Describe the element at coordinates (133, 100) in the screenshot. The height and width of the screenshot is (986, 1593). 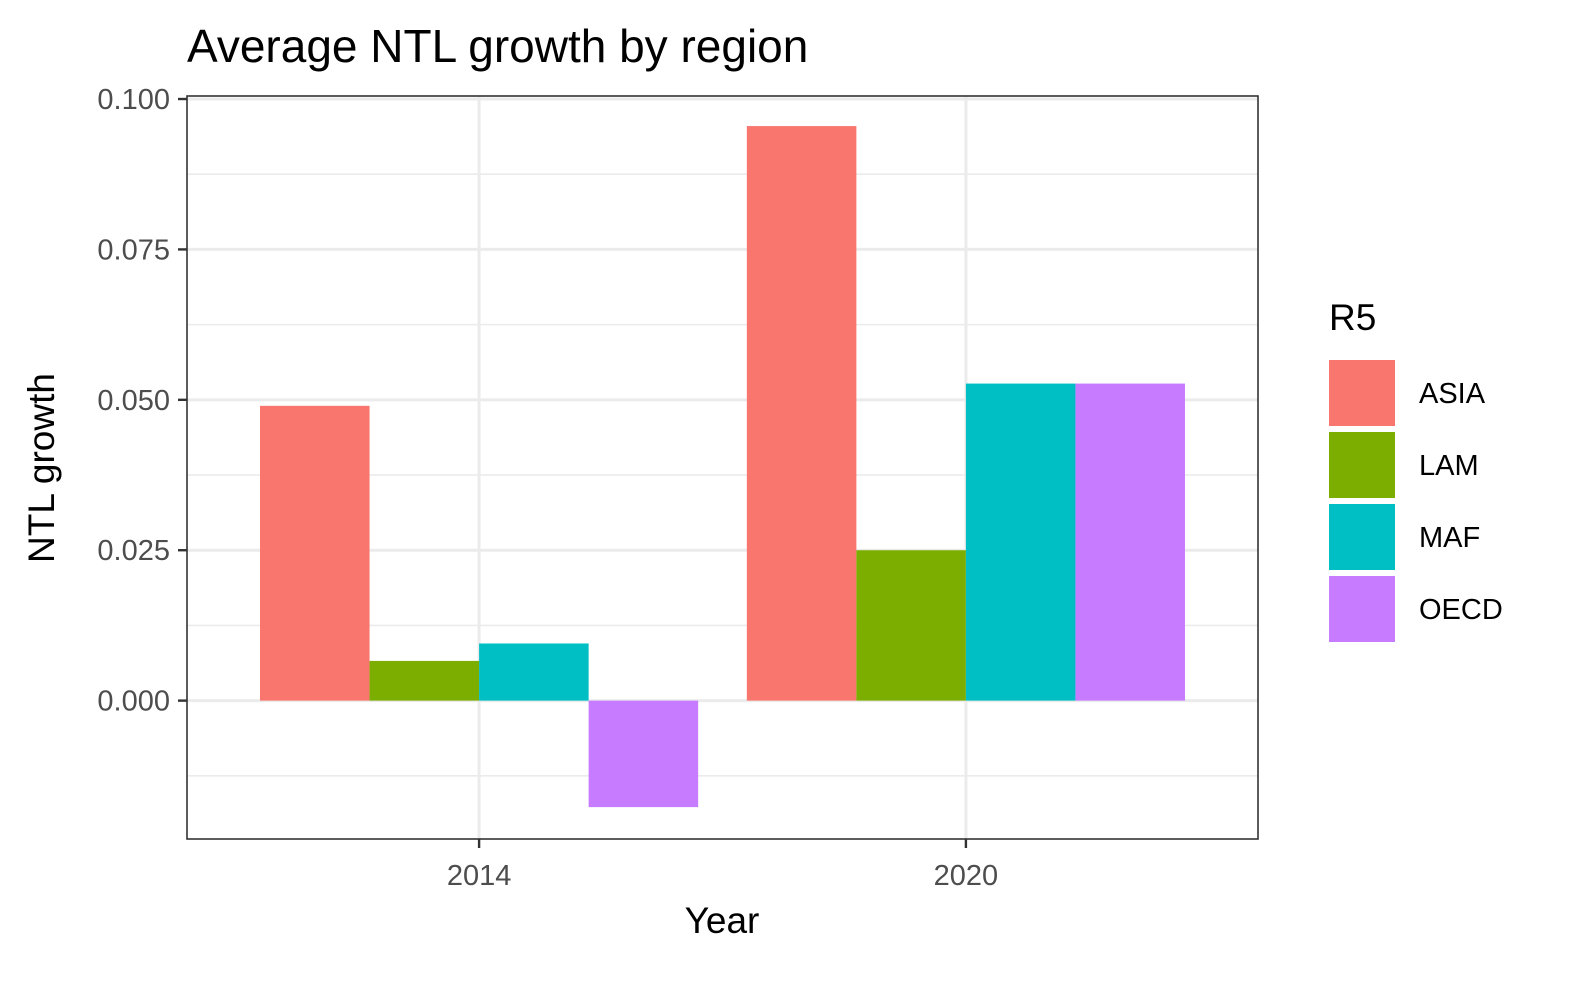
I see `y-tick-label: 0.100` at that location.